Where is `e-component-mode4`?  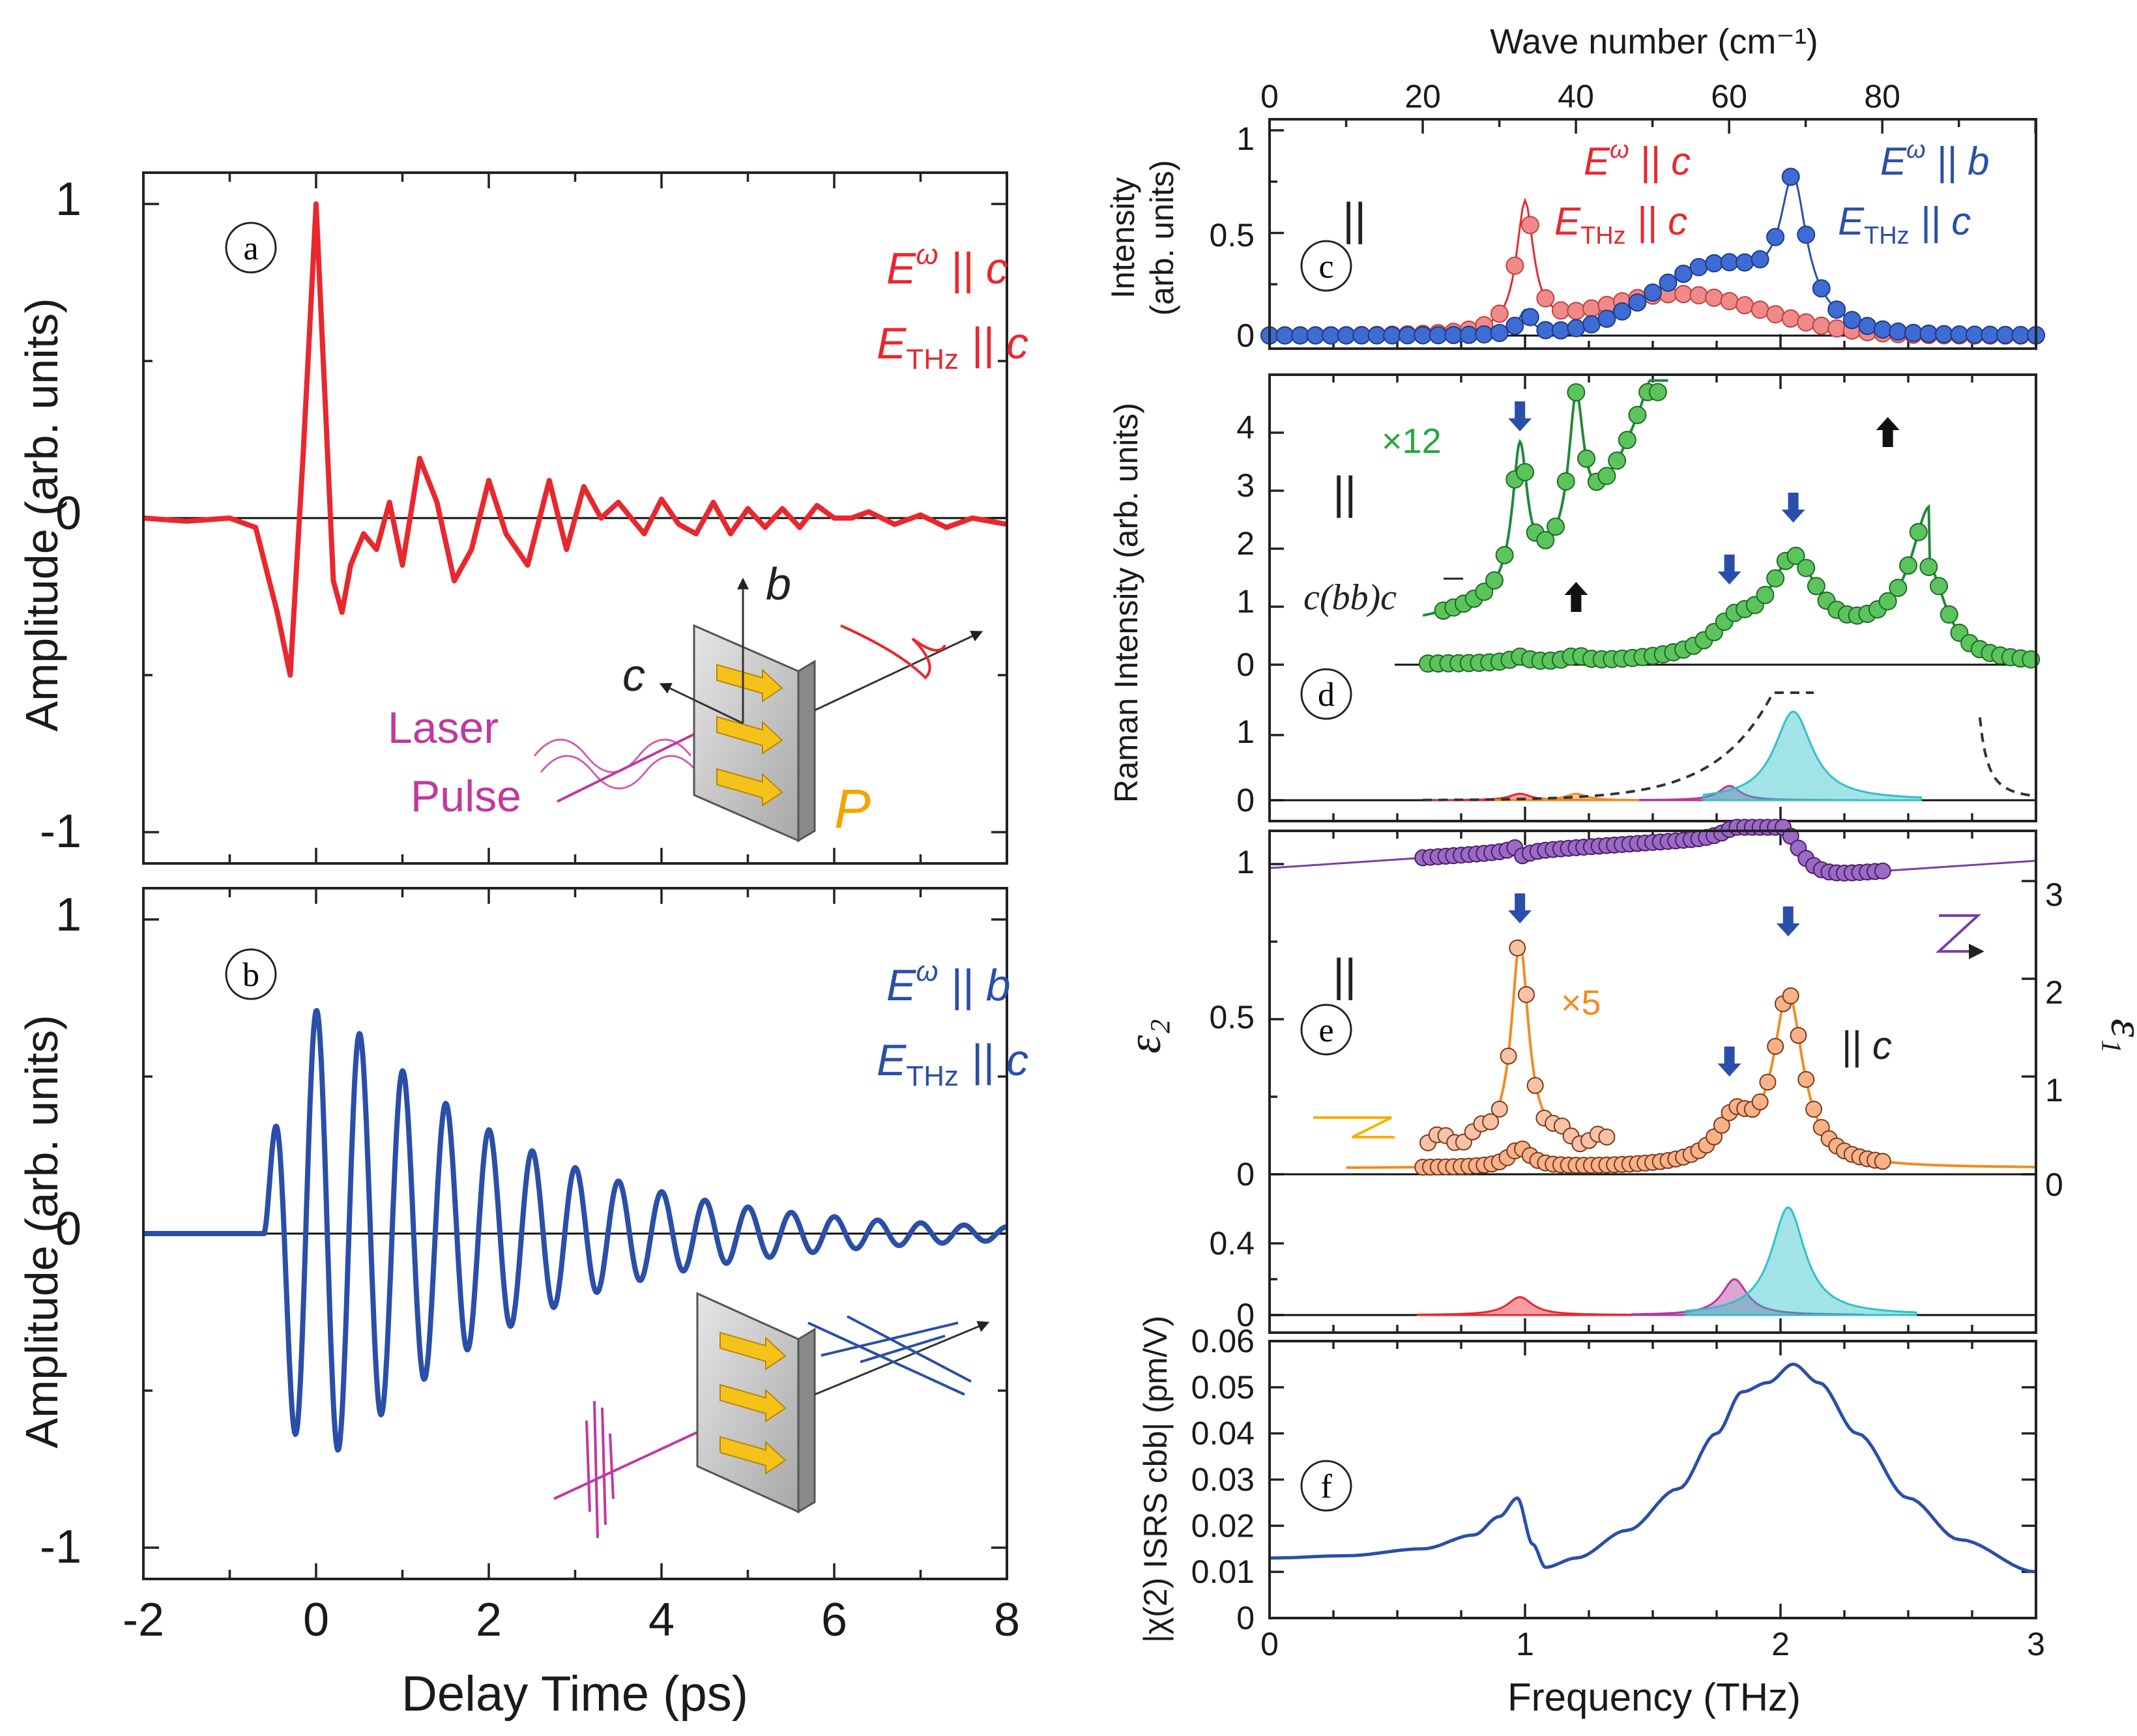 e-component-mode4 is located at coordinates (1801, 1261).